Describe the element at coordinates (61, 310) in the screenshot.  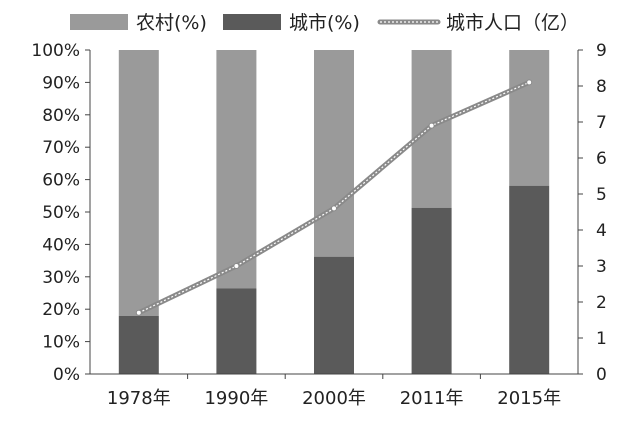
I see `y-left-tick-label-2: 20%` at that location.